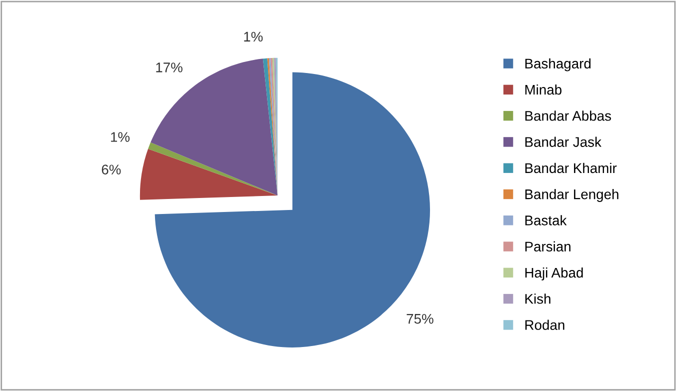  I want to click on legend-label: Bastak, so click(546, 220).